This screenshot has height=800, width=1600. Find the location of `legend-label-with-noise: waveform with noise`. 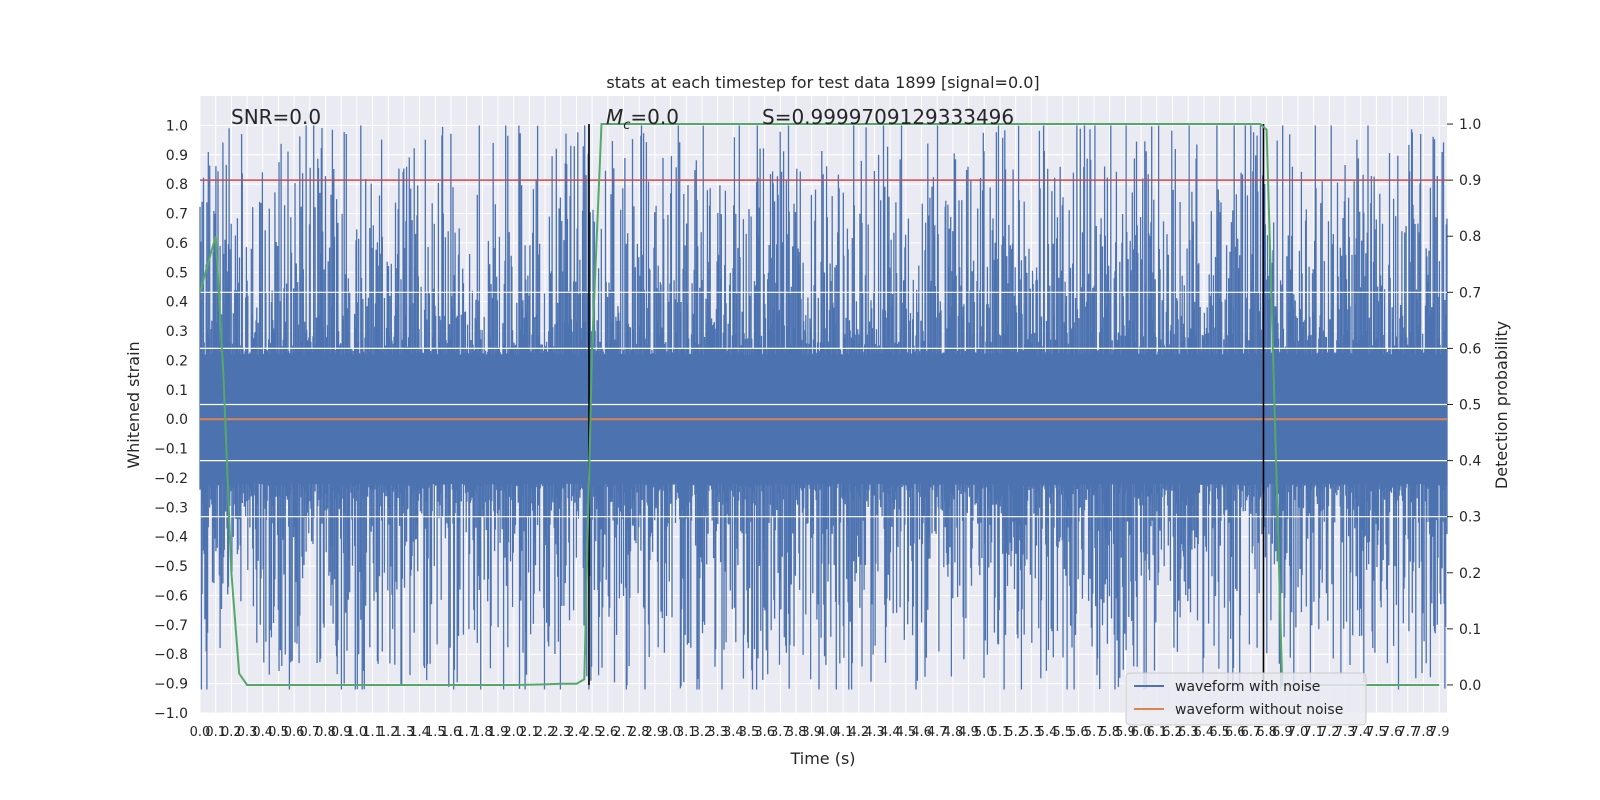

legend-label-with-noise: waveform with noise is located at coordinates (1247, 687).